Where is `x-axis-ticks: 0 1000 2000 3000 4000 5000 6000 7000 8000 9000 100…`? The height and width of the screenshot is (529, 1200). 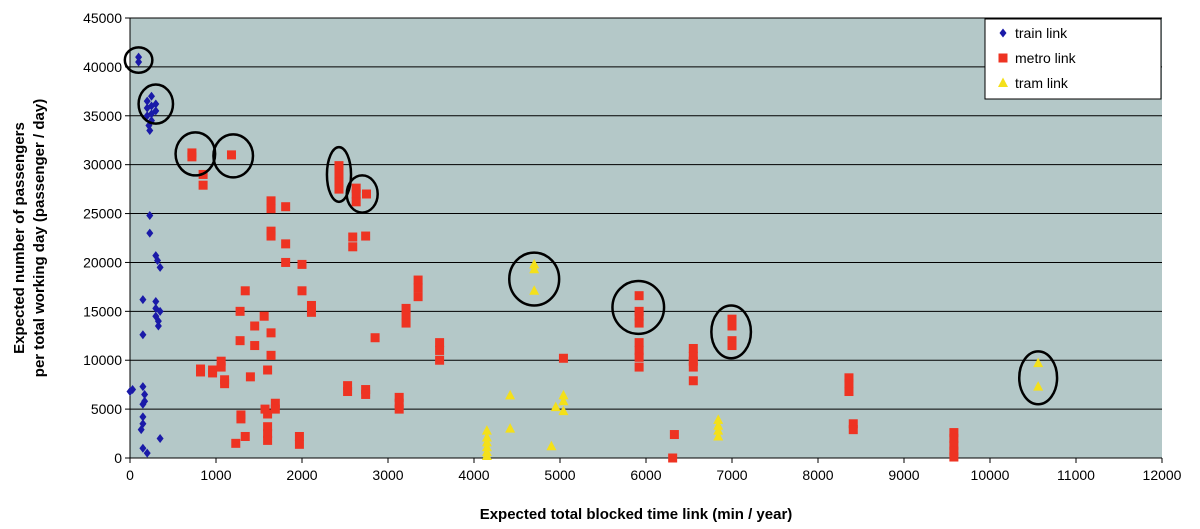 x-axis-ticks: 0 1000 2000 3000 4000 5000 6000 7000 8000 9000 100… is located at coordinates (654, 470).